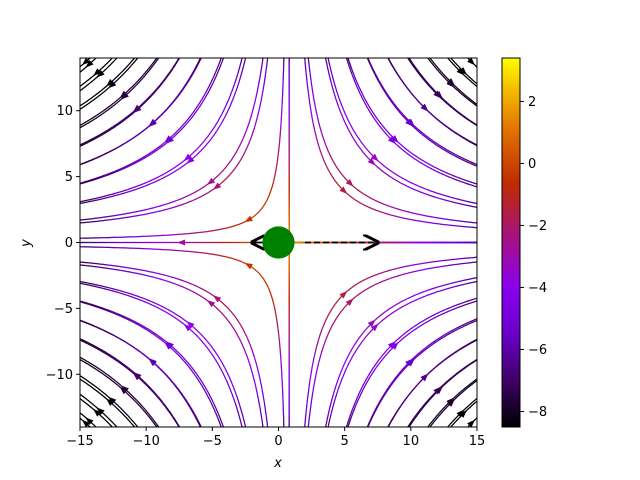  Describe the element at coordinates (69, 243) in the screenshot. I see `y-tick-label: 0` at that location.